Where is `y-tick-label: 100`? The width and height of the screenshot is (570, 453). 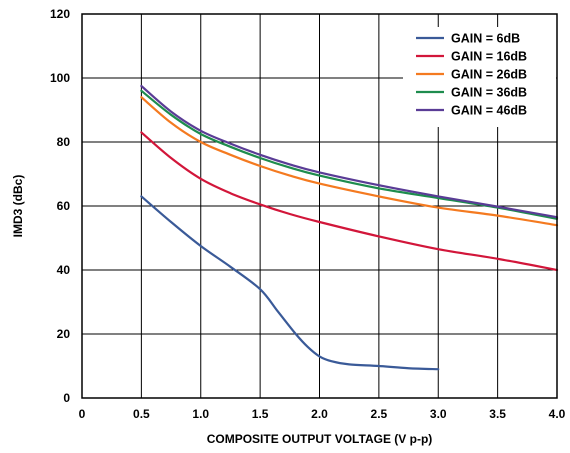
y-tick-label: 100 is located at coordinates (60, 78).